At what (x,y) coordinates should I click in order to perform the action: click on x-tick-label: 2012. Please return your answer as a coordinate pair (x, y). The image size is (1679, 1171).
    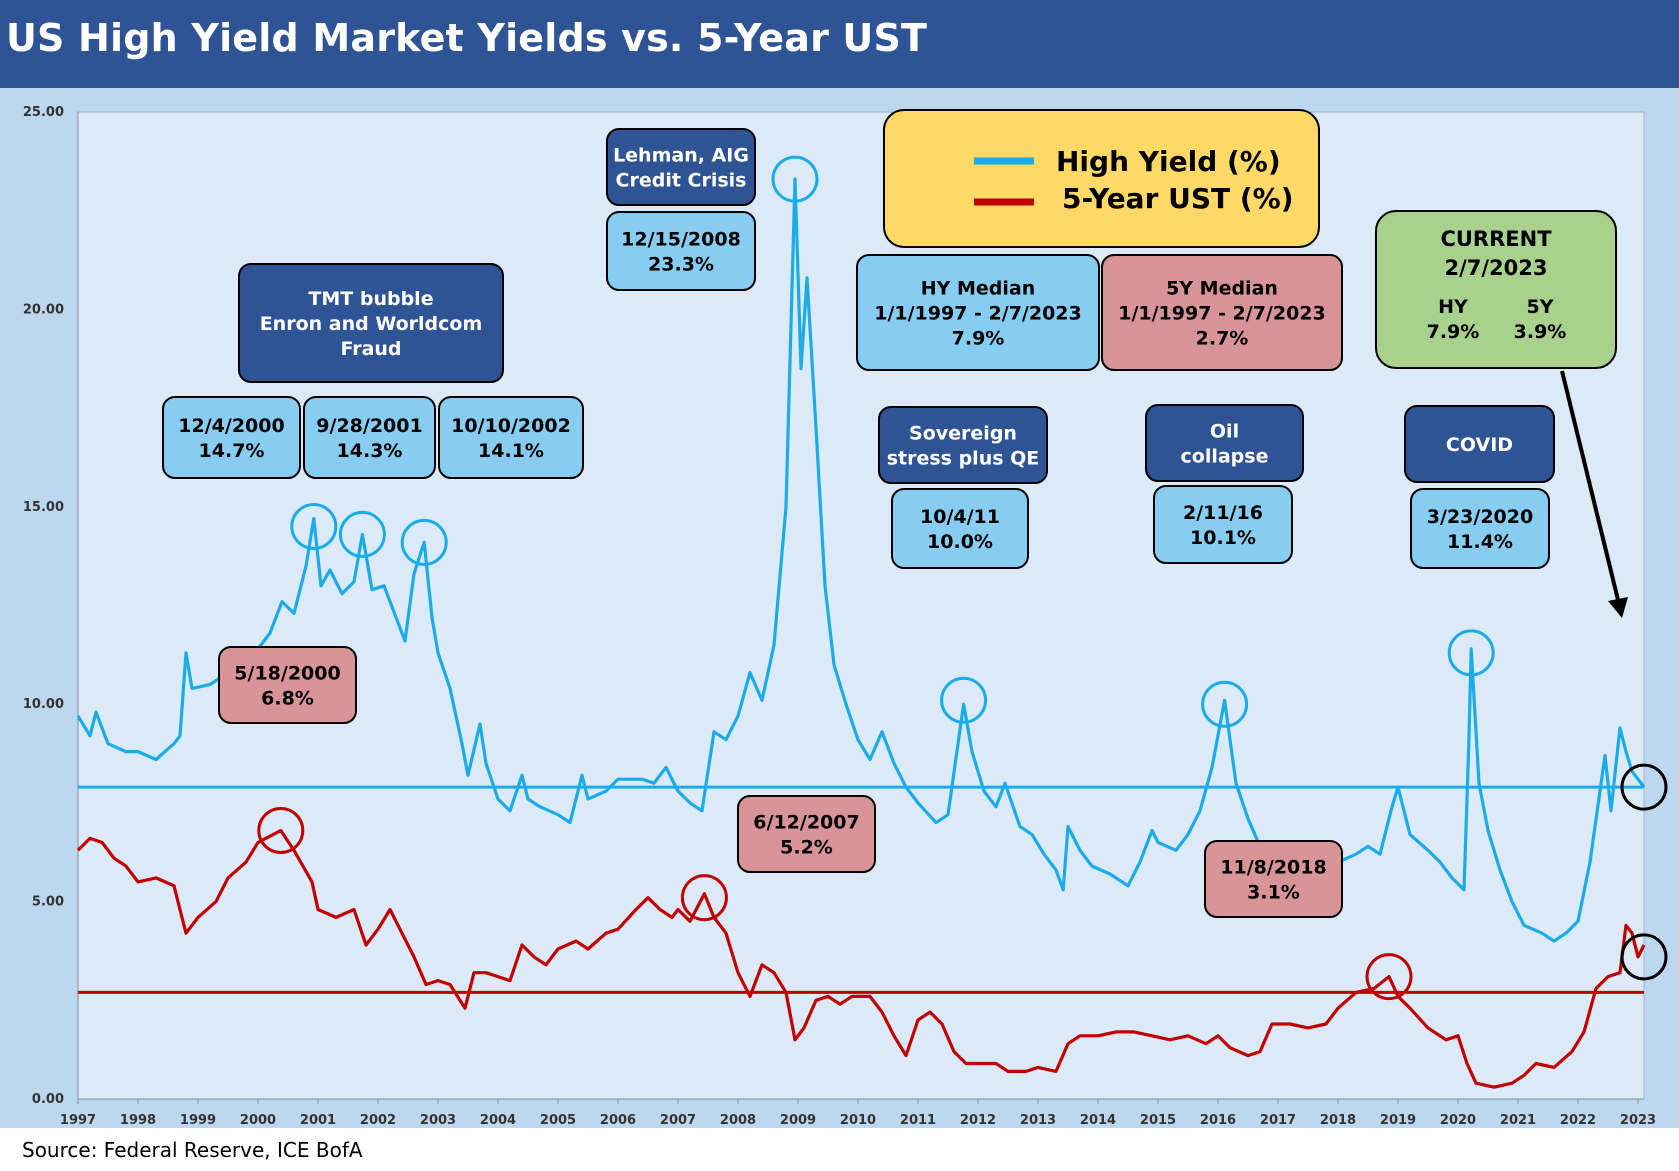
    Looking at the image, I should click on (978, 1120).